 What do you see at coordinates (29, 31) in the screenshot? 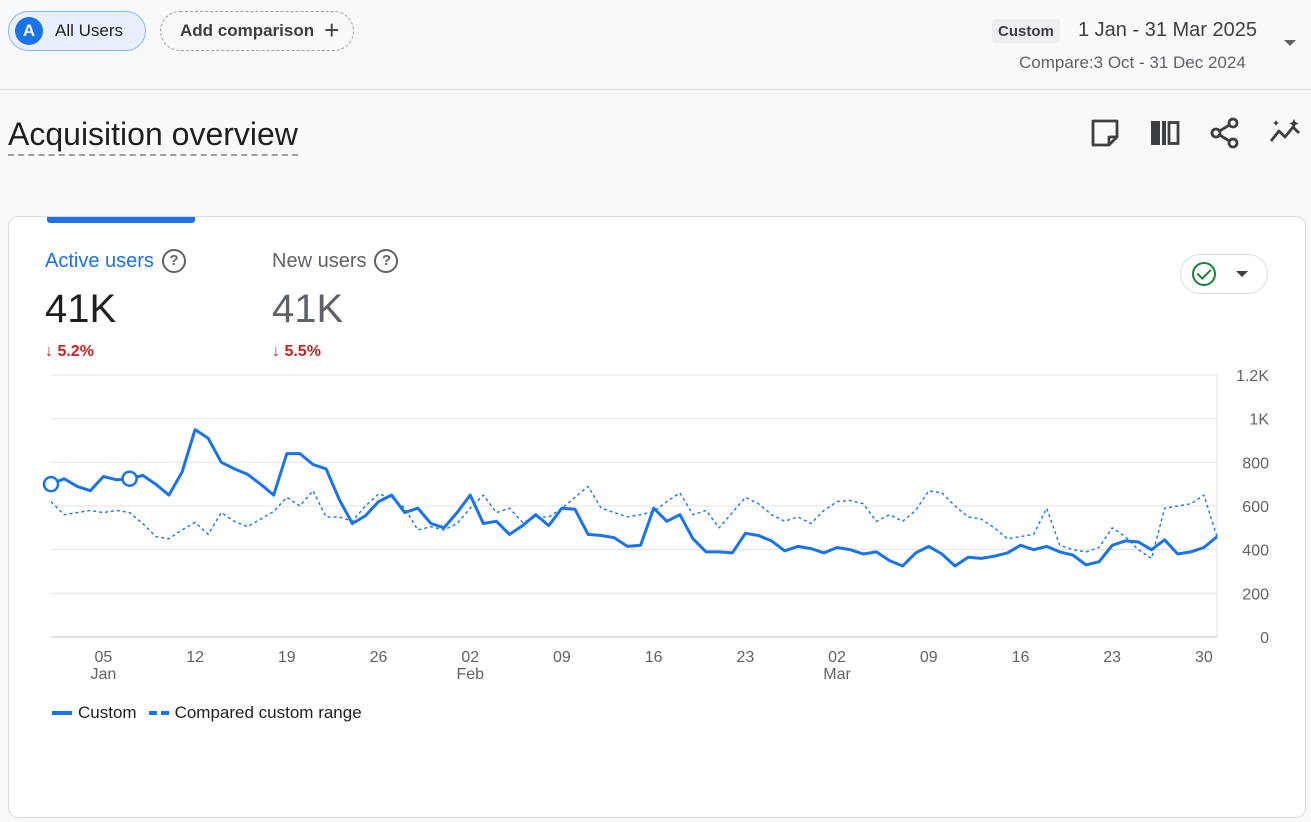
I see `segment-avatar: A` at bounding box center [29, 31].